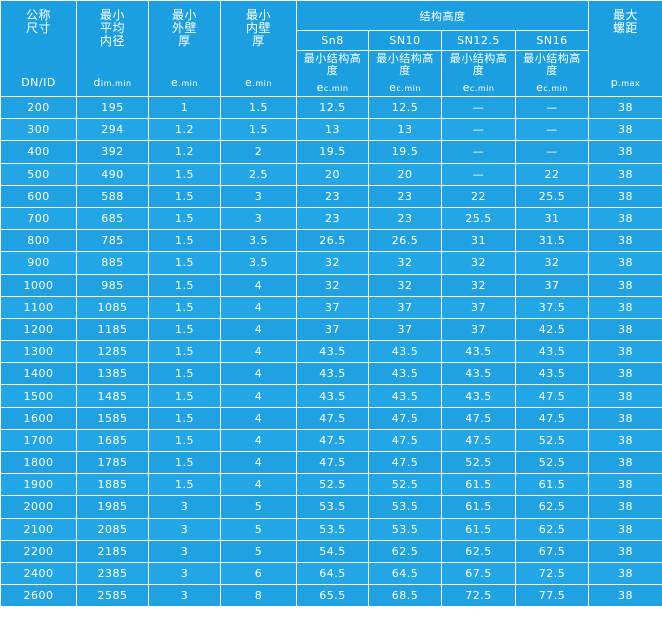  What do you see at coordinates (112, 27) in the screenshot?
I see `header-title: 最小平均内径` at bounding box center [112, 27].